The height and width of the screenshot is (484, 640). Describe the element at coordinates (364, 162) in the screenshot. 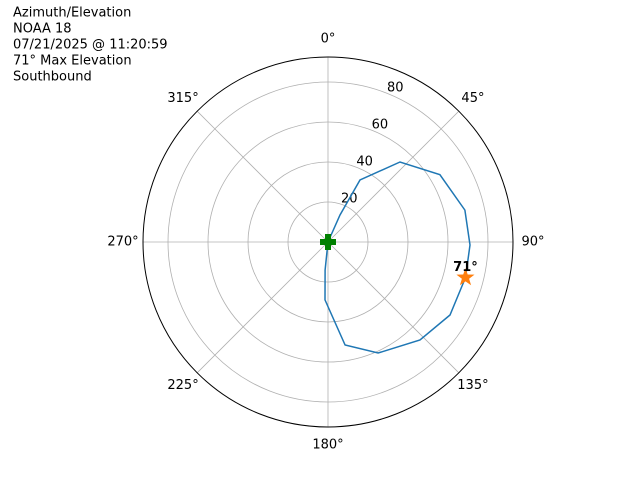

I see `r-tick-label: 40` at that location.